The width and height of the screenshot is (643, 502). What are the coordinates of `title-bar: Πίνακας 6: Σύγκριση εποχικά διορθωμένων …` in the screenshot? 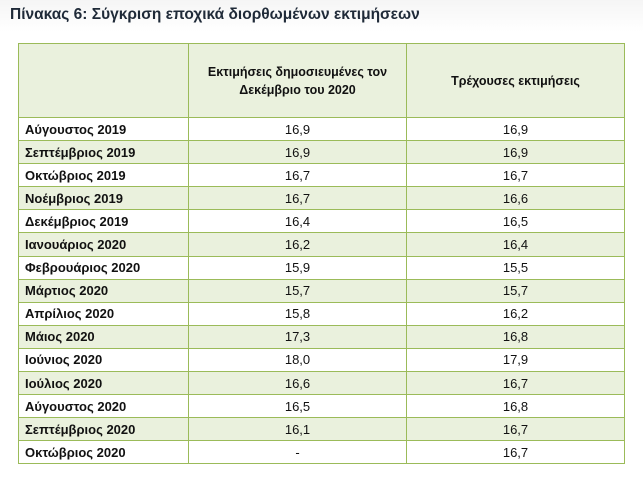 It's located at (321, 16).